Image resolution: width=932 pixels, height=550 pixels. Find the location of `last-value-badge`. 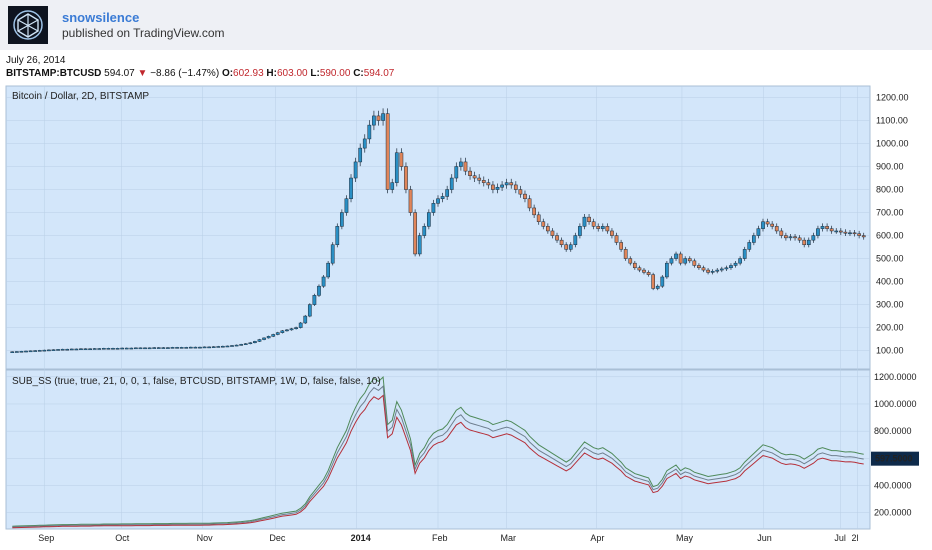

last-value-badge is located at coordinates (895, 458).